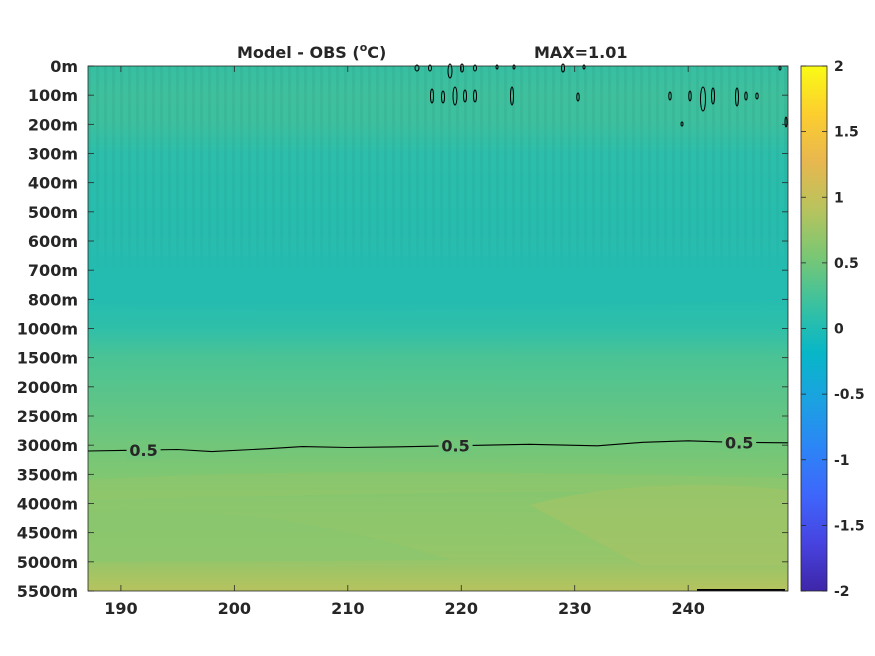 The height and width of the screenshot is (656, 875). Describe the element at coordinates (47, 474) in the screenshot. I see `y-tick-label: 3500m` at that location.